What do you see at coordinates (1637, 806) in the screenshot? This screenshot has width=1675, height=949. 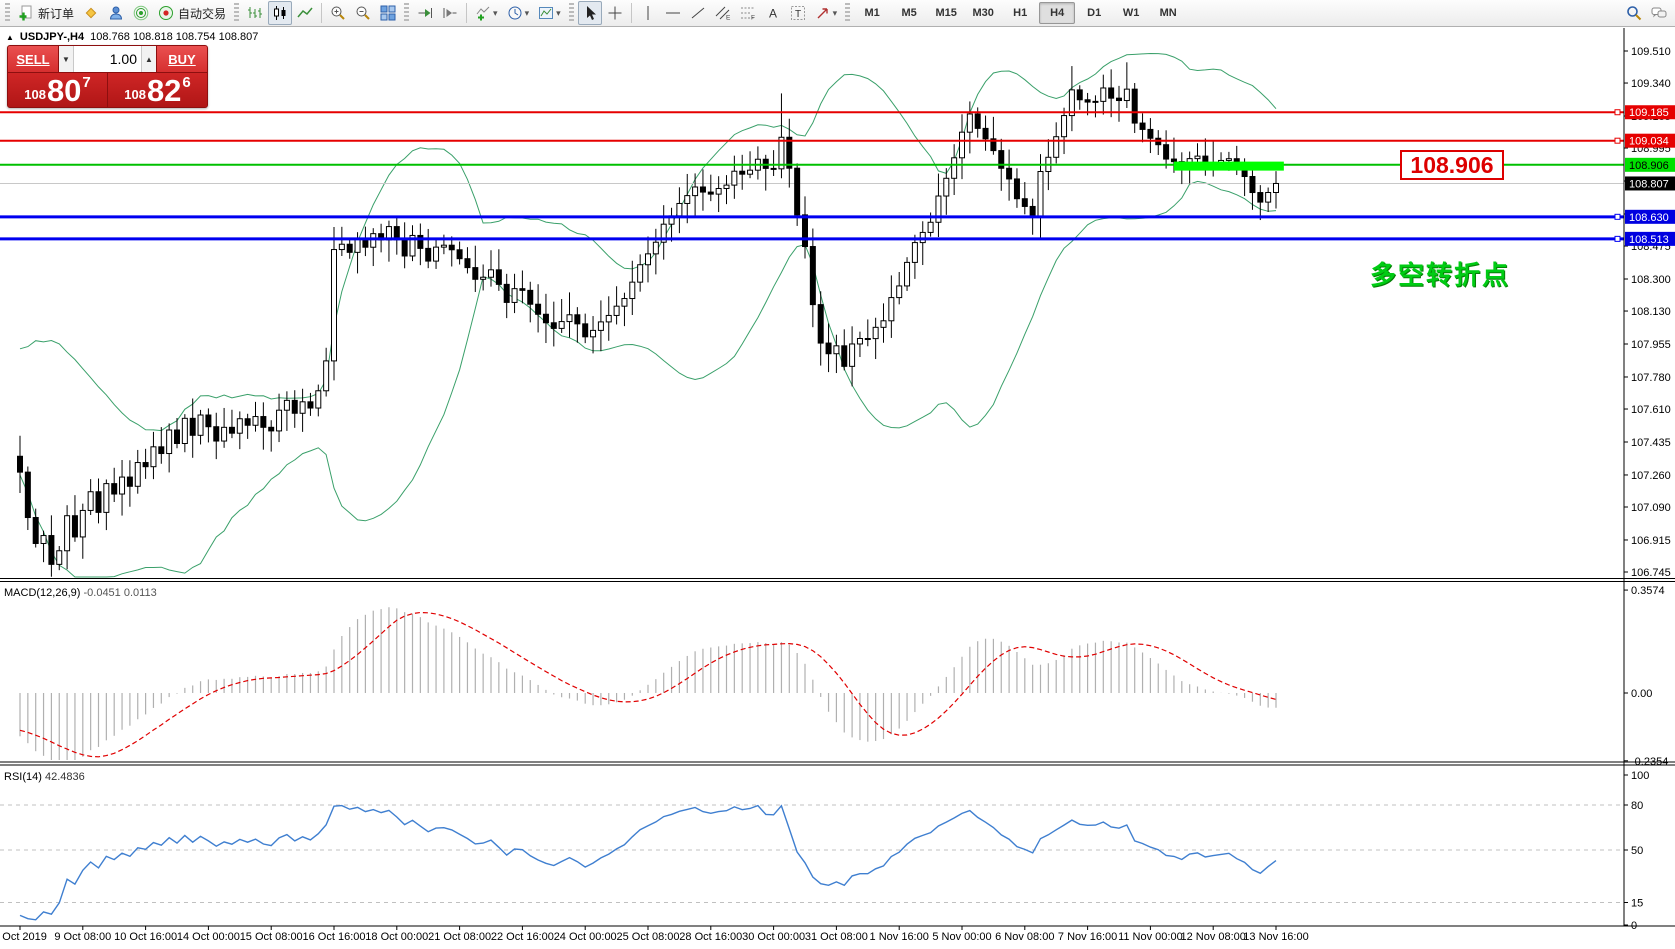 I see `rsi-tick: 80` at bounding box center [1637, 806].